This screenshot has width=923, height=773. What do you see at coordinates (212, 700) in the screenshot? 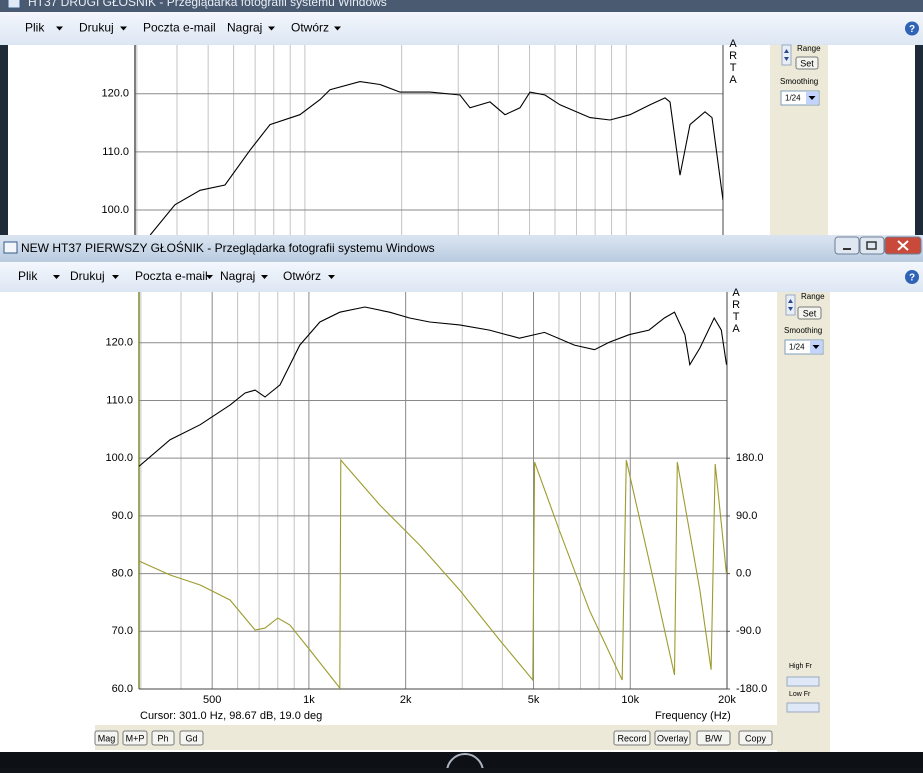
I see `x-tick-label: 500` at bounding box center [212, 700].